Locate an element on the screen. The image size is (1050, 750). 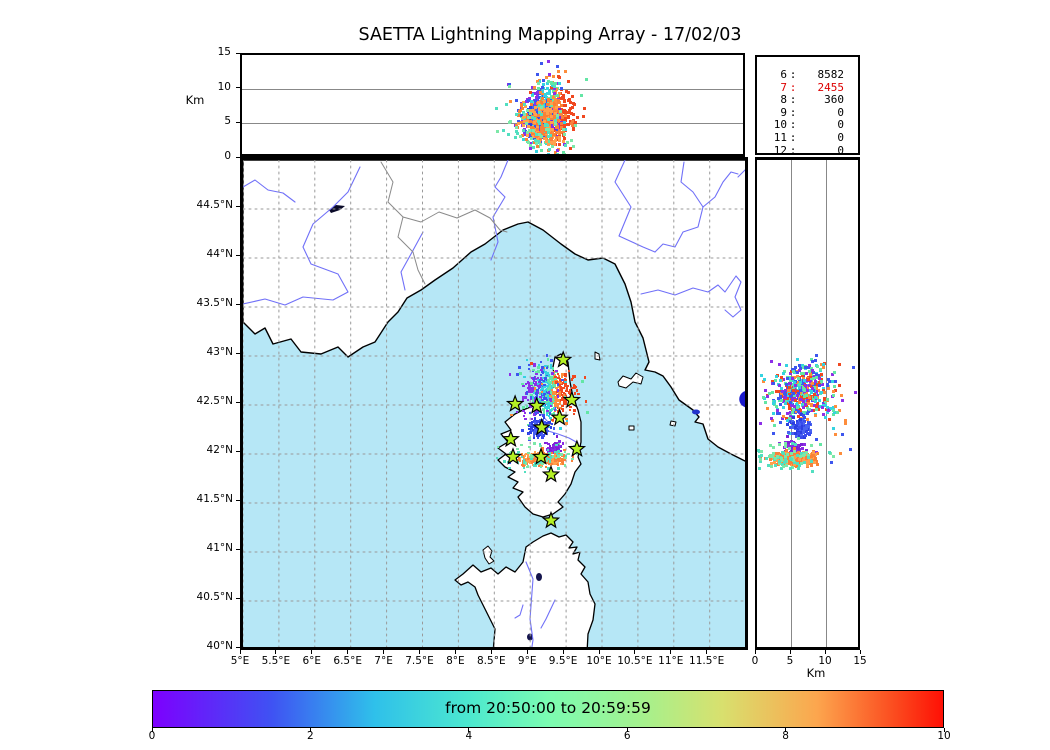
station-id: 8 is located at coordinates (783, 100).